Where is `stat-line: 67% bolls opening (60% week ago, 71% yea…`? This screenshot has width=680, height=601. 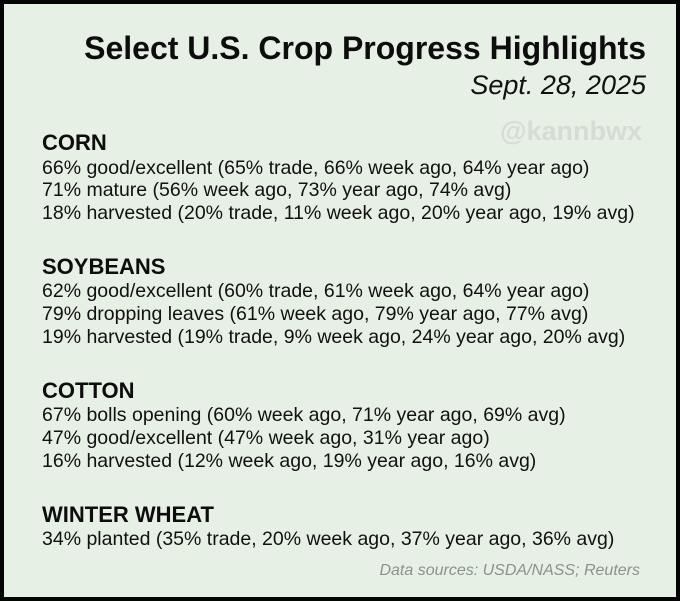 stat-line: 67% bolls opening (60% week ago, 71% yea… is located at coordinates (304, 415).